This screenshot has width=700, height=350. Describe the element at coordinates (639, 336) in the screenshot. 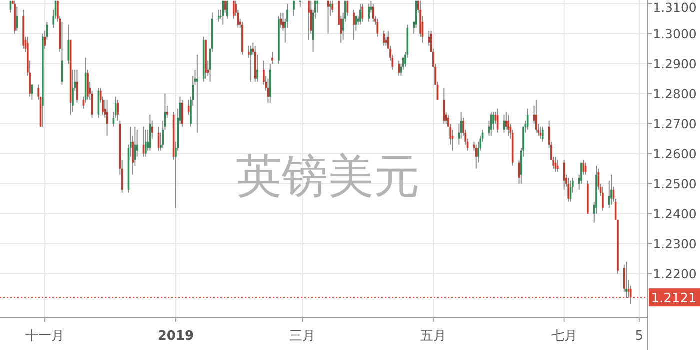

I see `x-tick-label: 5` at that location.